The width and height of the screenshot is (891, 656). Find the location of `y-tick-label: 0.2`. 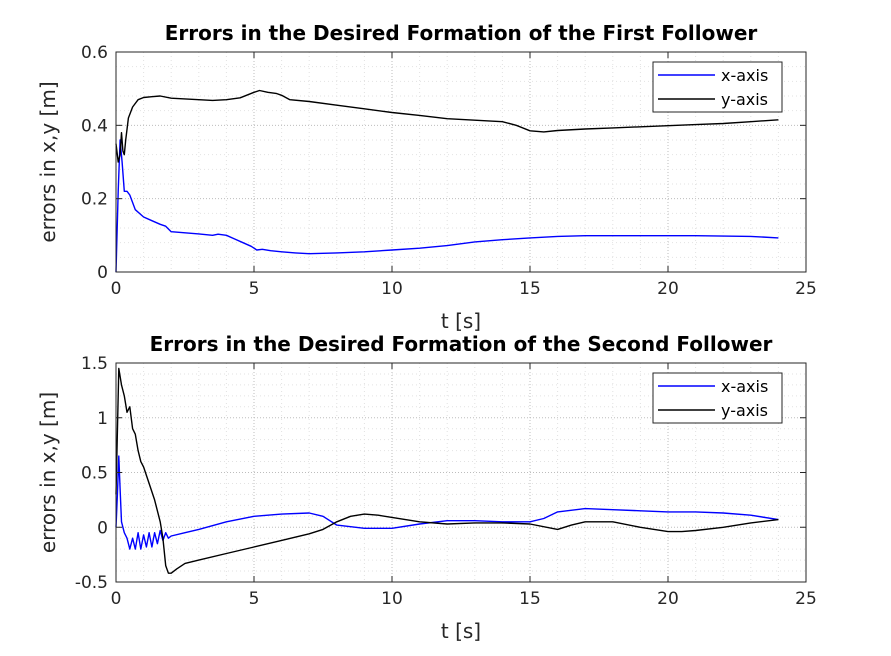

y-tick-label: 0.2 is located at coordinates (94, 200).